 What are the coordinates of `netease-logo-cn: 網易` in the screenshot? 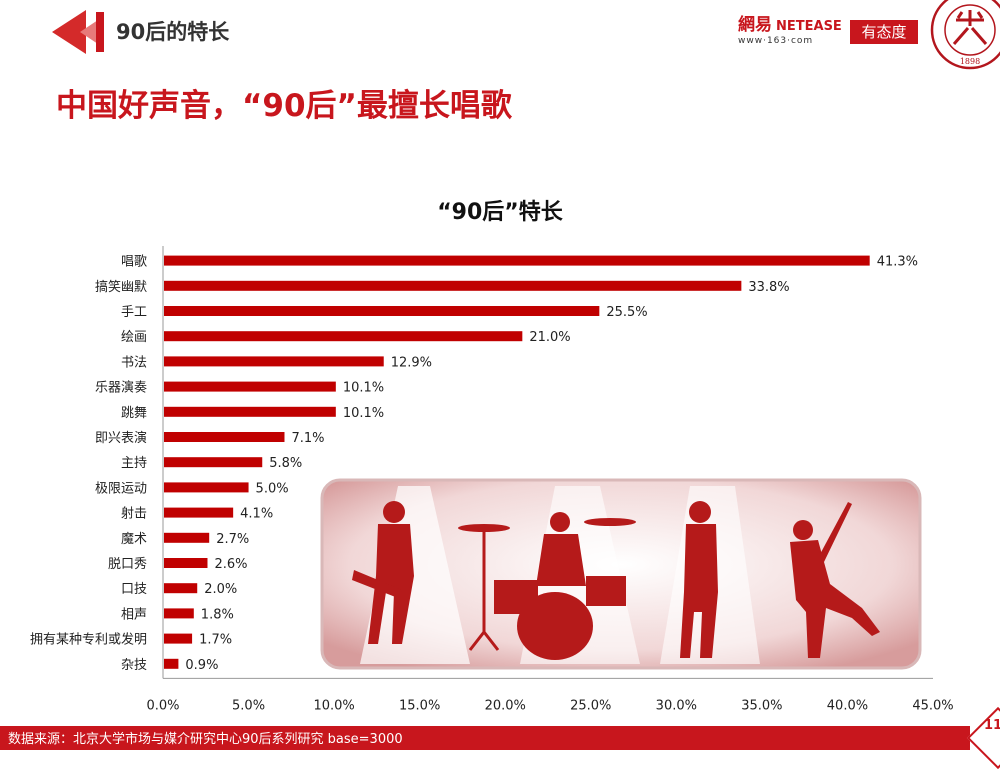 It's located at (755, 25).